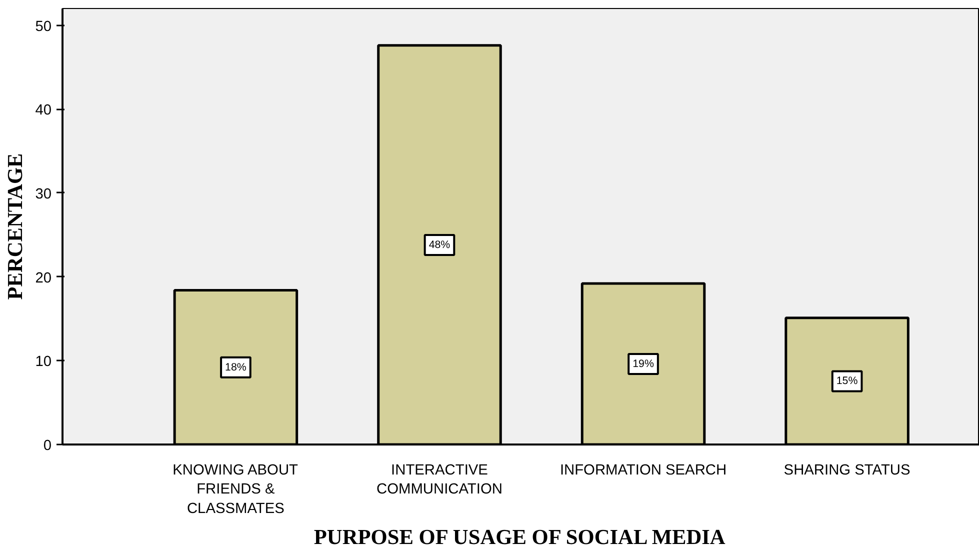  I want to click on y-tick-label: 20, so click(43, 278).